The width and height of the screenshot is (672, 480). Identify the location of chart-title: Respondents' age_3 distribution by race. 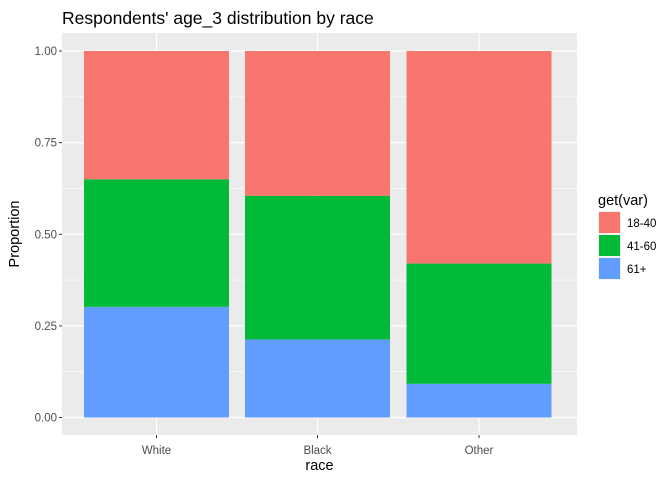
(218, 18).